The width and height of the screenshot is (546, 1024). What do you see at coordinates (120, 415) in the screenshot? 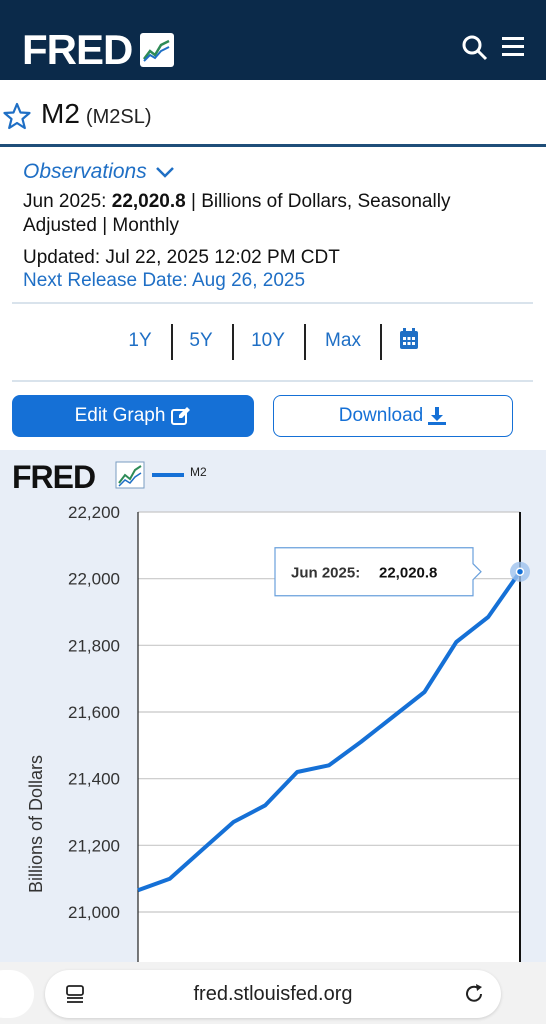
I see `edit-graph-label: Edit Graph` at bounding box center [120, 415].